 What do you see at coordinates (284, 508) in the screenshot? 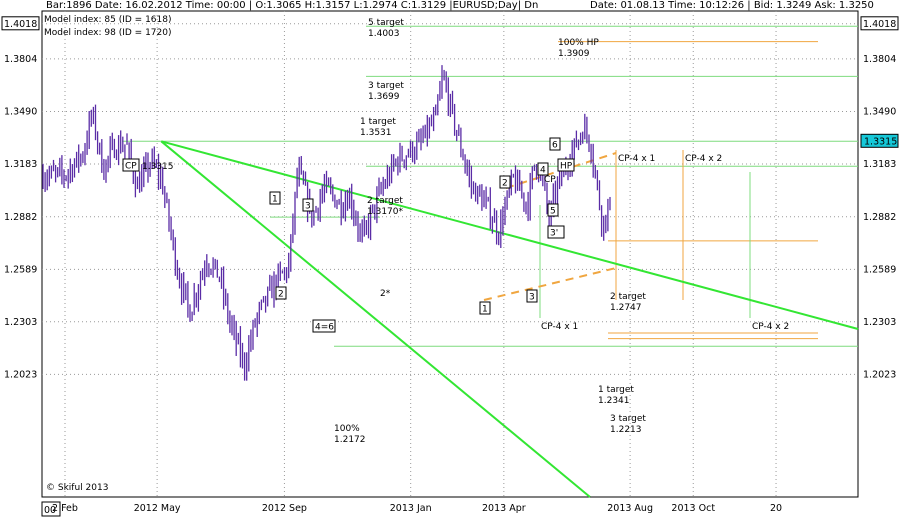
I see `time-tick: 2012 Sep` at bounding box center [284, 508].